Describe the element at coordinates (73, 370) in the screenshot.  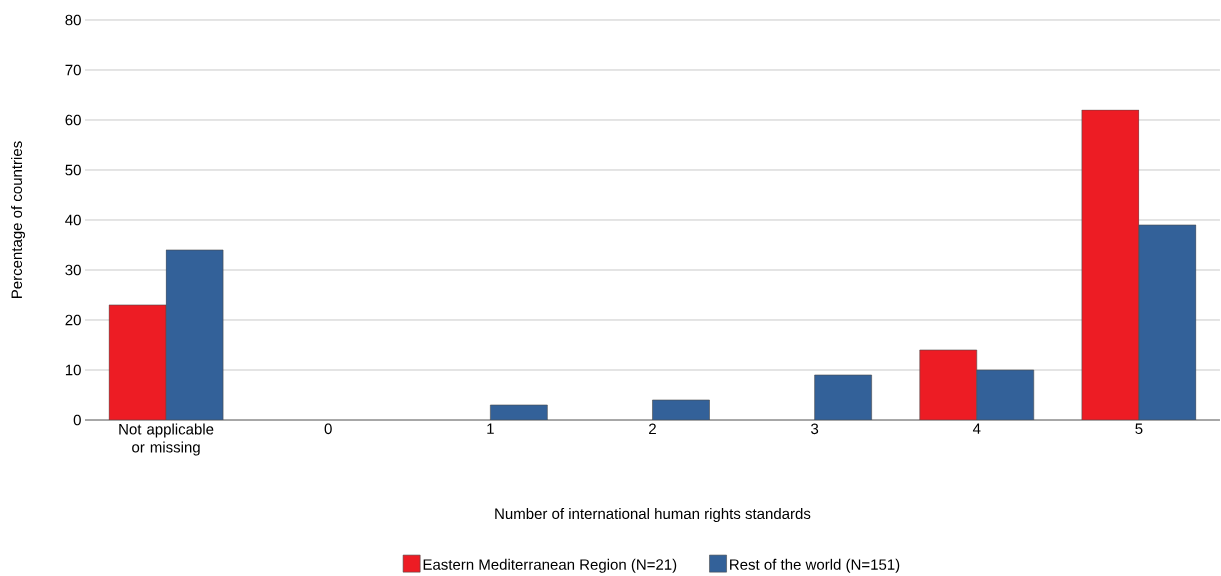
I see `y-tick-label: 10` at that location.